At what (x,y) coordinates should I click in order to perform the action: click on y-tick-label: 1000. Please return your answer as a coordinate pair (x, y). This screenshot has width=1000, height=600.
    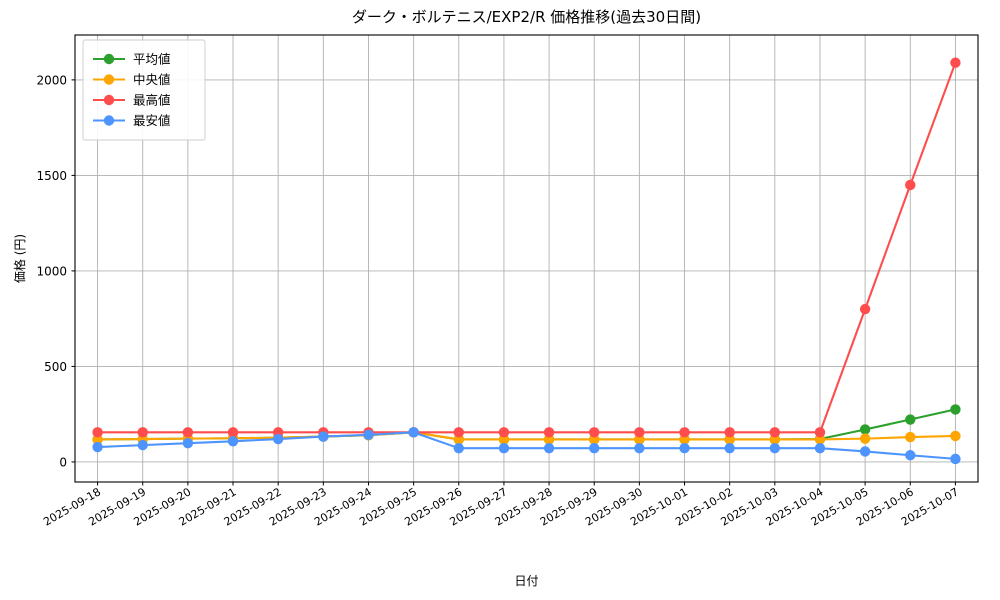
    Looking at the image, I should click on (51, 271).